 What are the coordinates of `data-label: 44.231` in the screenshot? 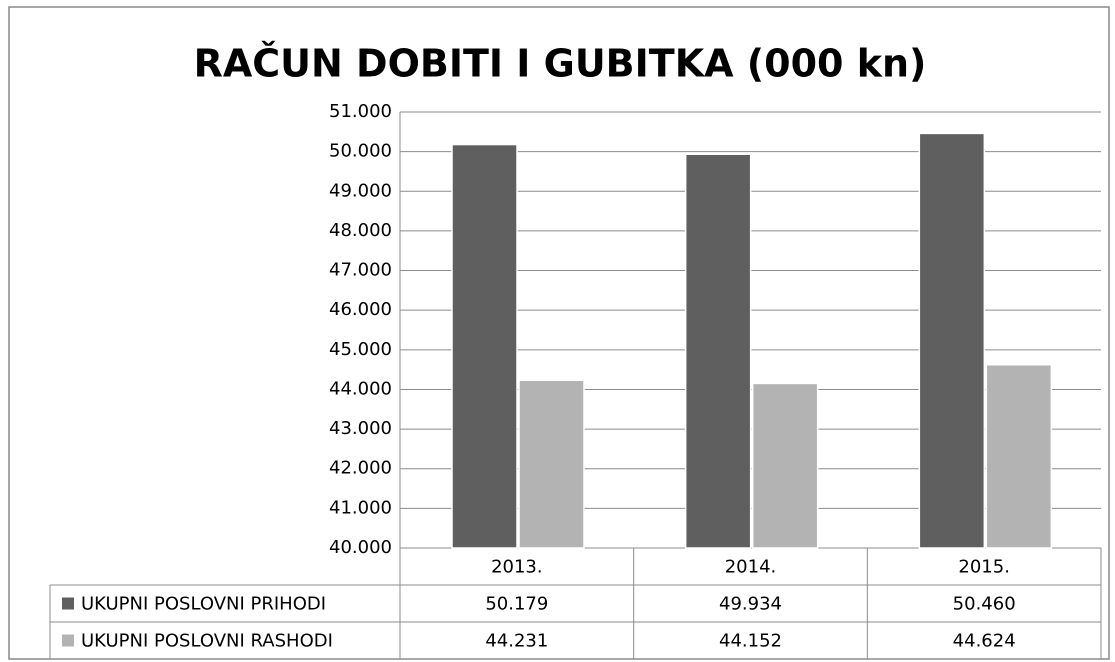 It's located at (516, 641).